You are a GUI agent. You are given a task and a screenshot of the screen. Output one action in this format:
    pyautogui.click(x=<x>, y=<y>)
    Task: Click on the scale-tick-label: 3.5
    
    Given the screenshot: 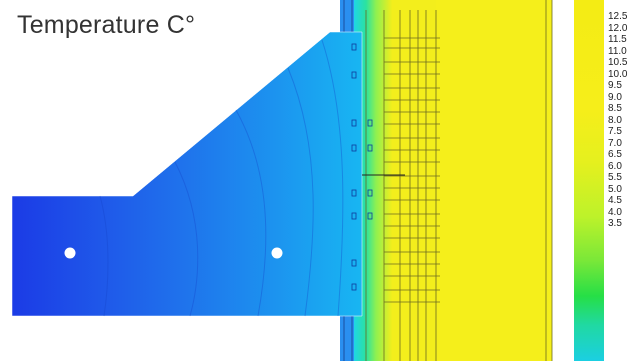 What is the action you would take?
    pyautogui.click(x=615, y=223)
    